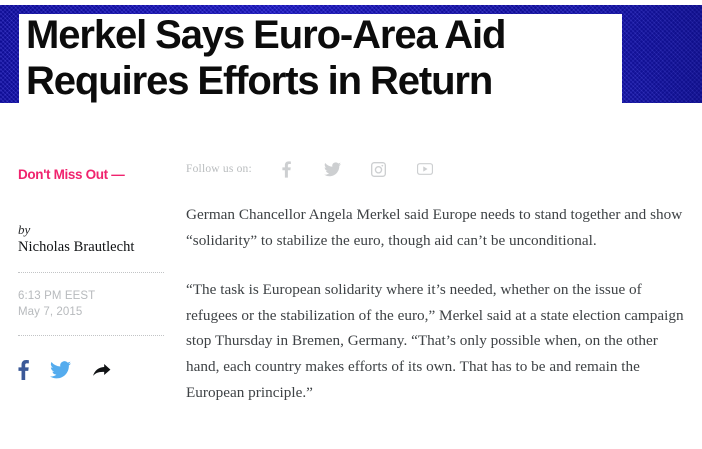 Image resolution: width=702 pixels, height=449 pixels. What do you see at coordinates (266, 35) in the screenshot?
I see `headline-line-1: Merkel Says Euro-Area Aid` at bounding box center [266, 35].